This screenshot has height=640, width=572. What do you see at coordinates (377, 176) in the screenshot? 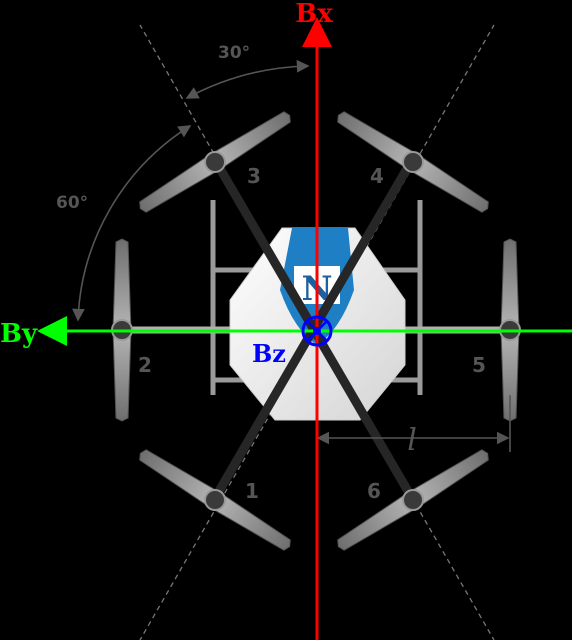
I see `motor-label-4: 4` at bounding box center [377, 176].